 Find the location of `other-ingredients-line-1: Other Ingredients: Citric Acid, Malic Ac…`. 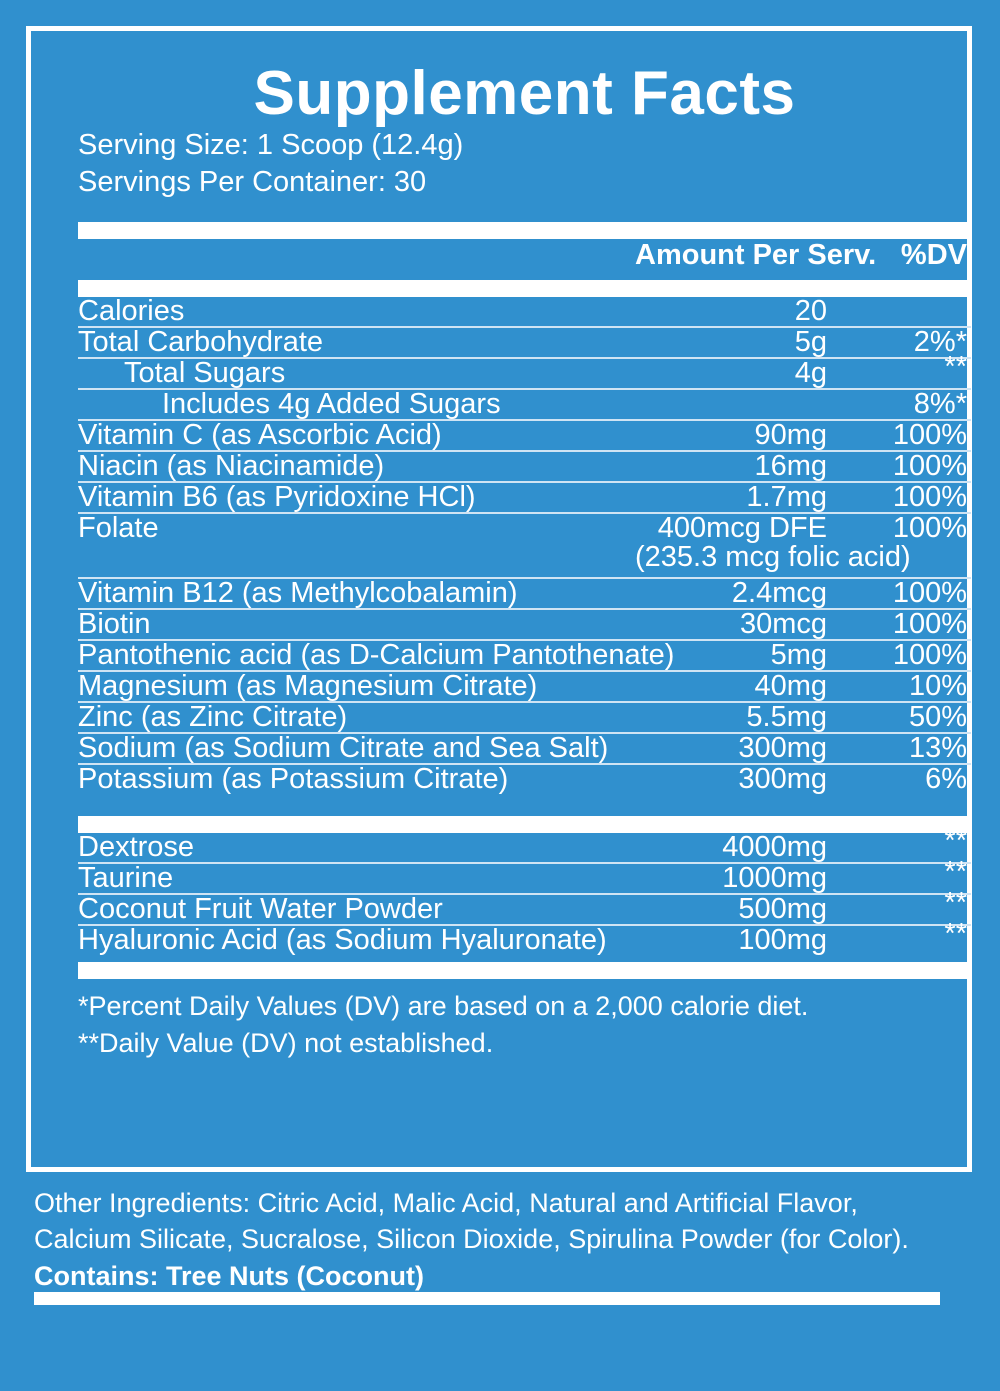

other-ingredients-line-1: Other Ingredients: Citric Acid, Malic Ac… is located at coordinates (446, 1203).